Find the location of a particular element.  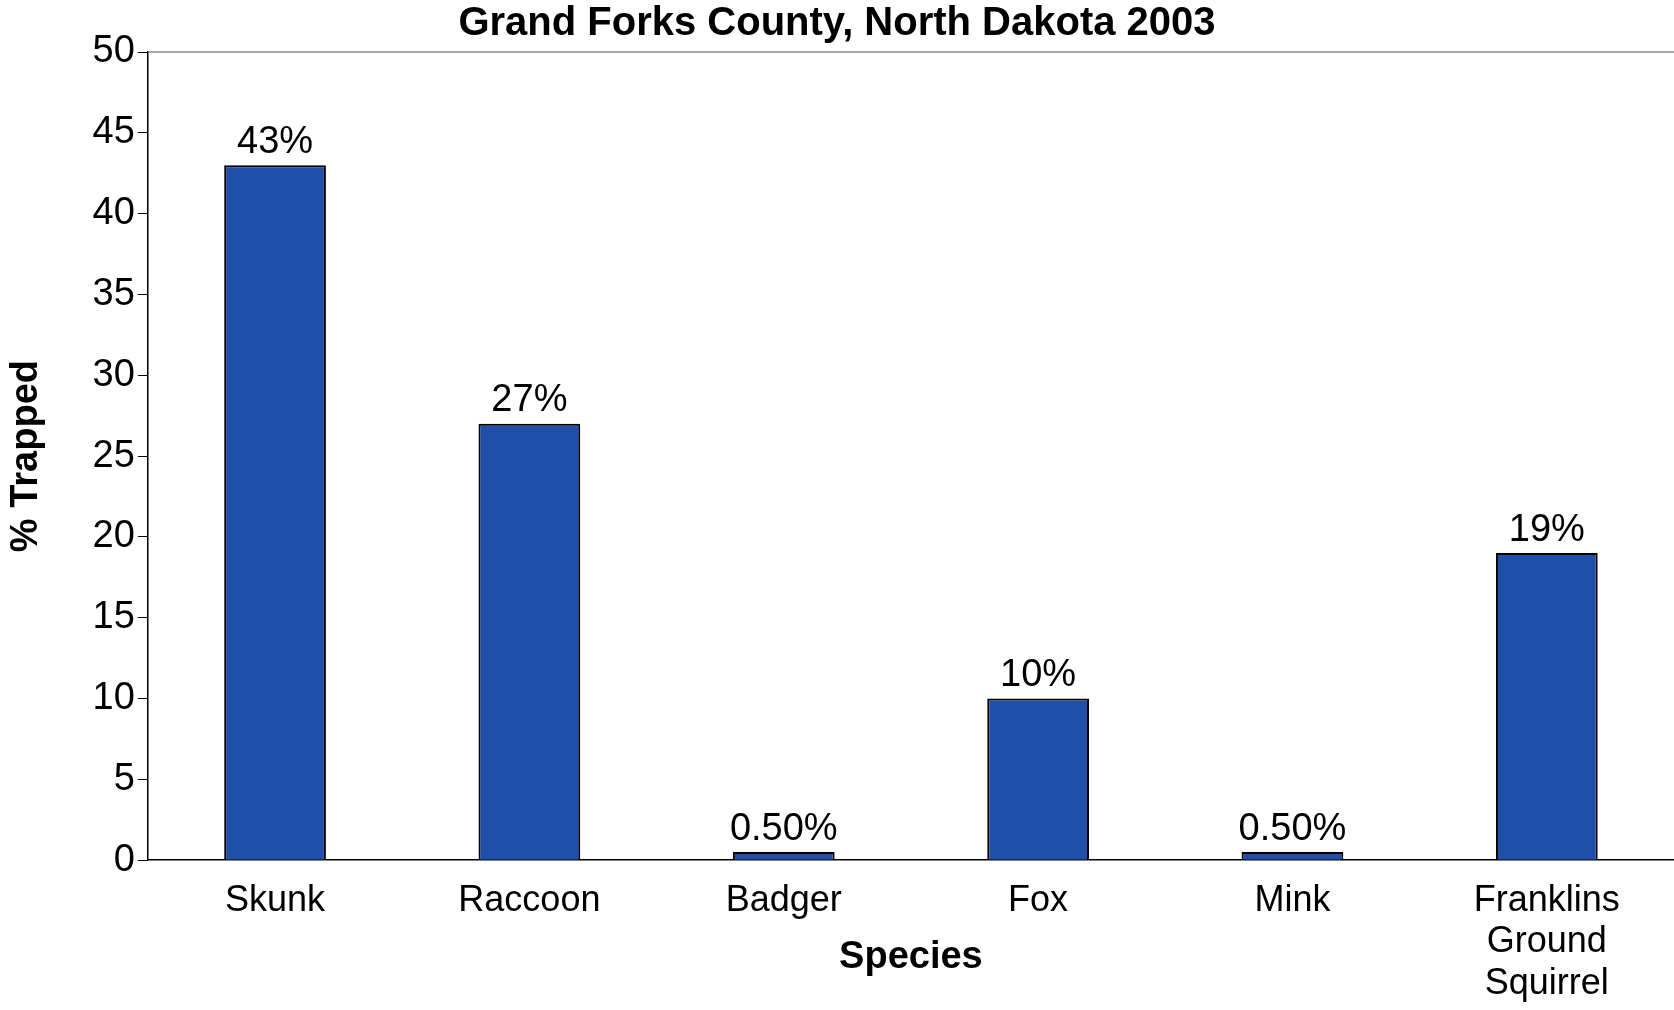

x-tick-label: Skunk is located at coordinates (276, 898).